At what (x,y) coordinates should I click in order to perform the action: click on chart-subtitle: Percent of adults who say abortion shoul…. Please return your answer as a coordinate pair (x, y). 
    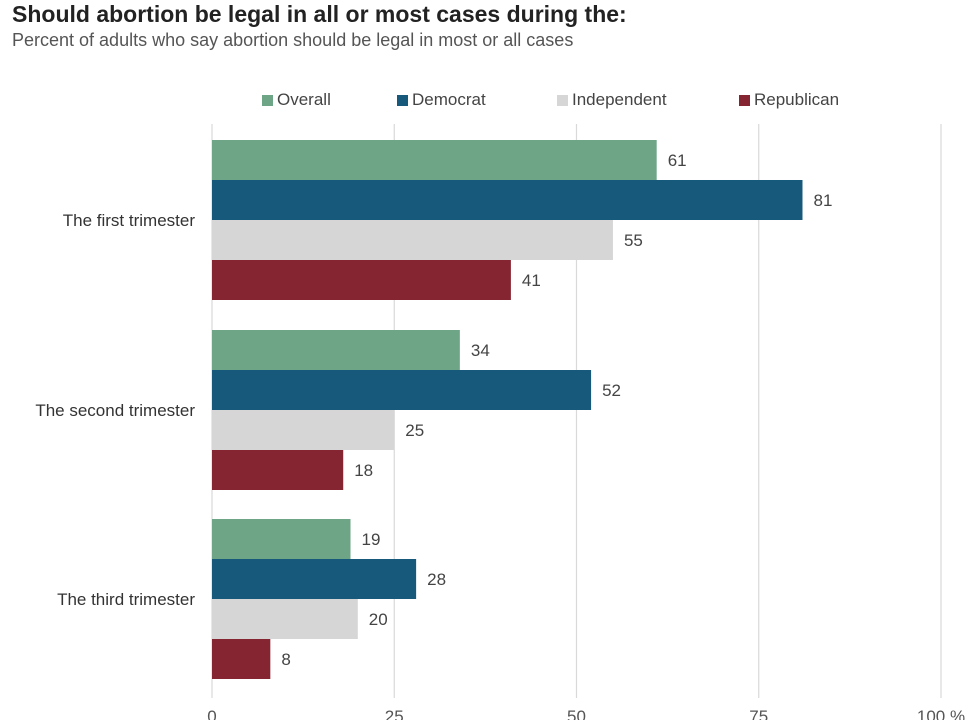
    Looking at the image, I should click on (293, 40).